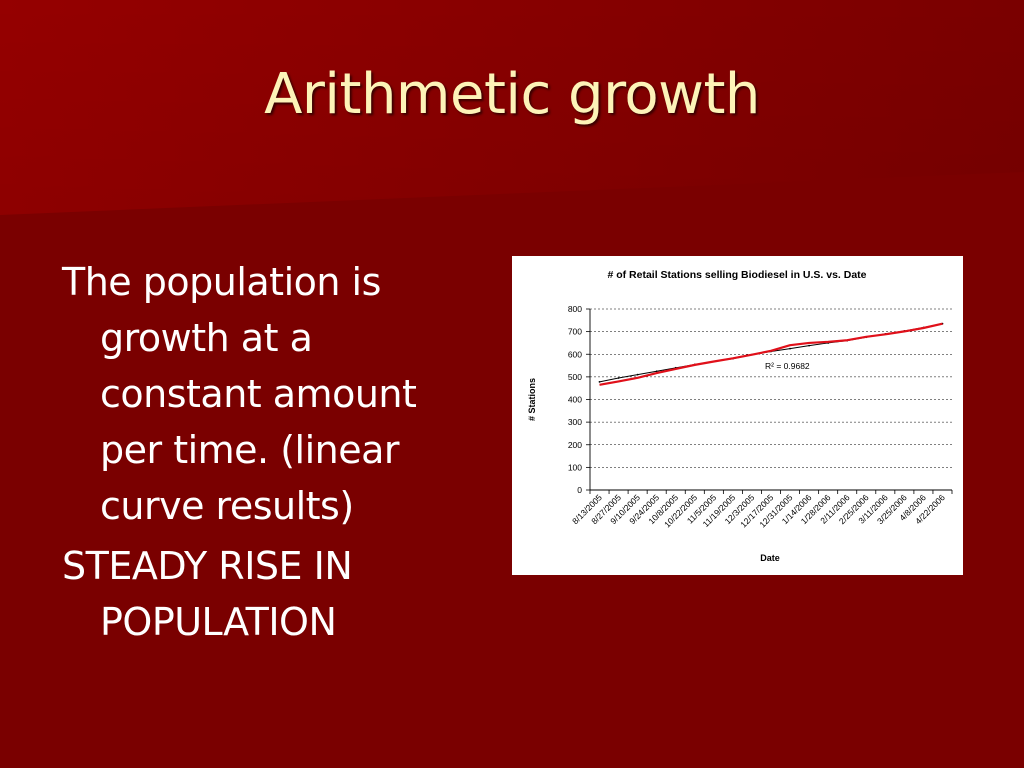  What do you see at coordinates (532, 399) in the screenshot?
I see `y-axis-label: # Stations` at bounding box center [532, 399].